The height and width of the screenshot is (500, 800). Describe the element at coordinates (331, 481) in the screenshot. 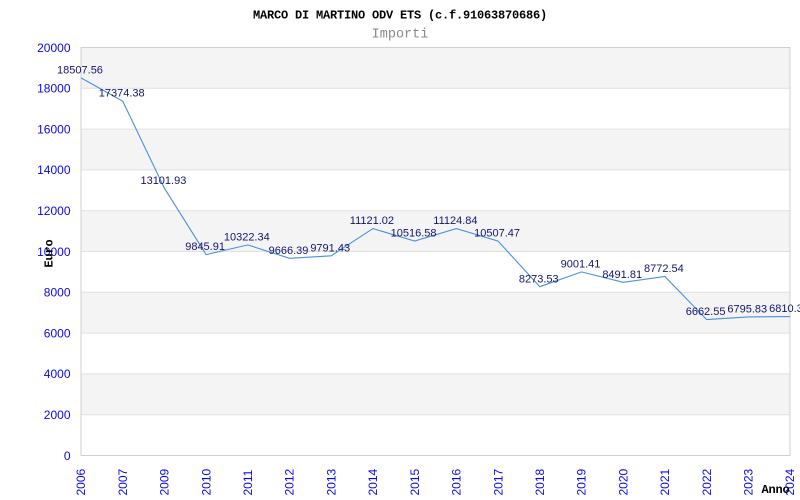

I see `svg-text: 2013` at that location.